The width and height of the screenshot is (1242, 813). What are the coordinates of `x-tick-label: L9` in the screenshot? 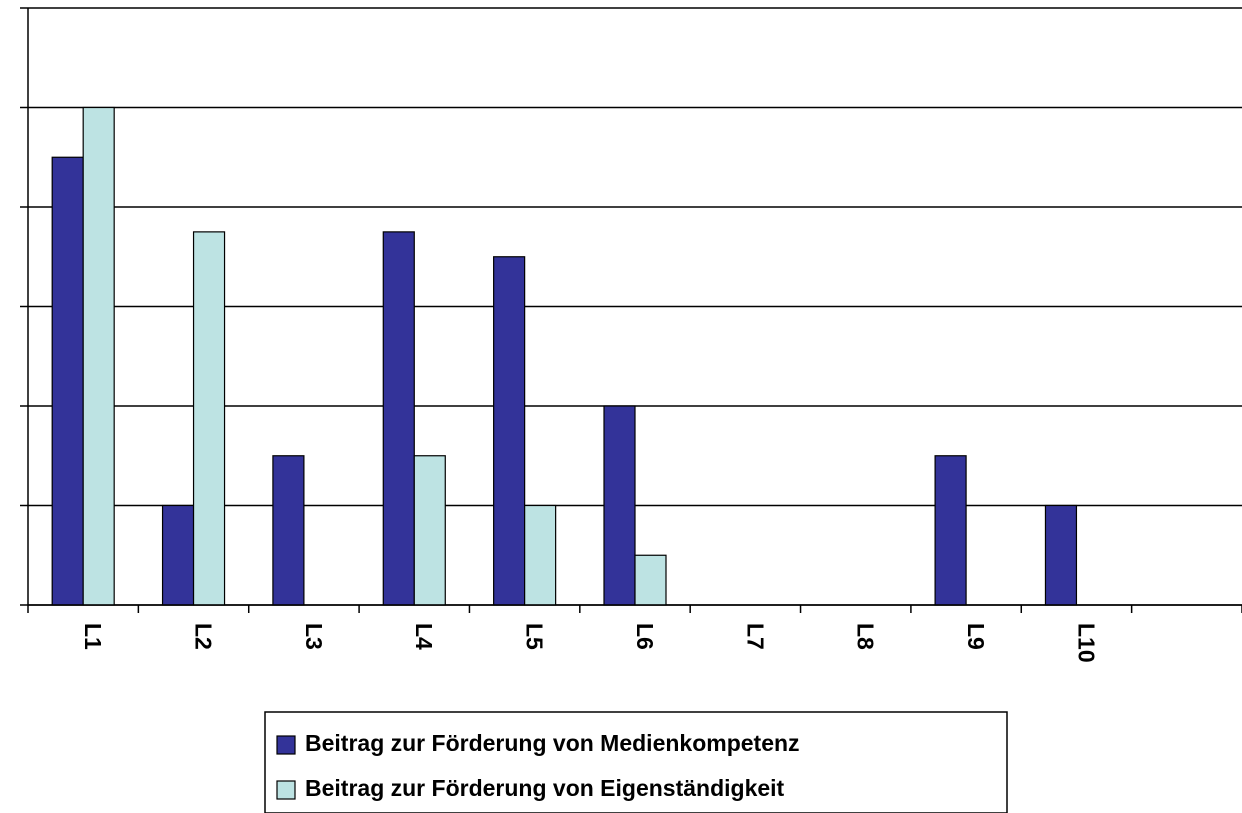 It's located at (976, 636).